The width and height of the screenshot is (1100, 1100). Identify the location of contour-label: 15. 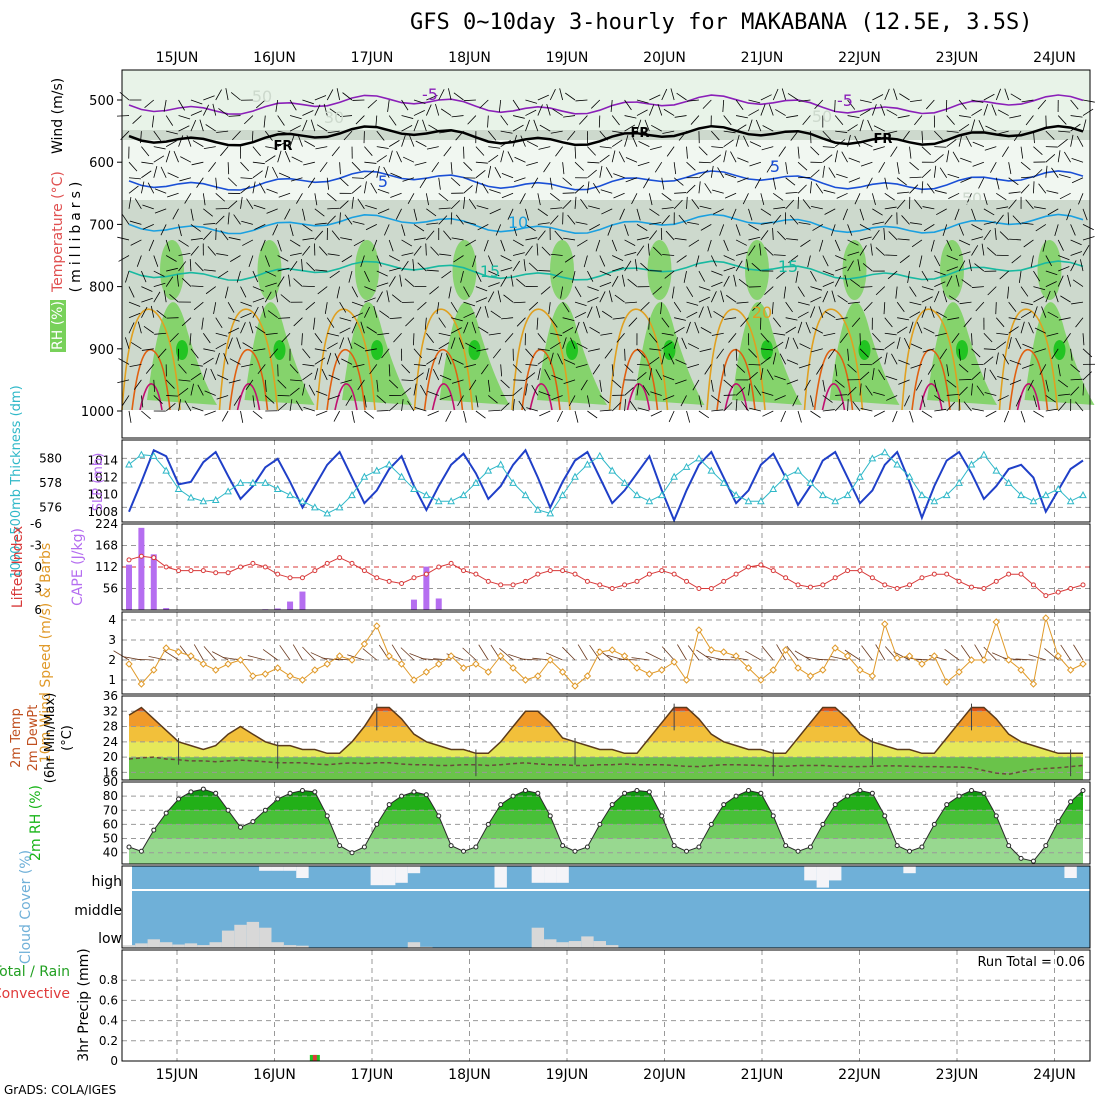
(490, 271).